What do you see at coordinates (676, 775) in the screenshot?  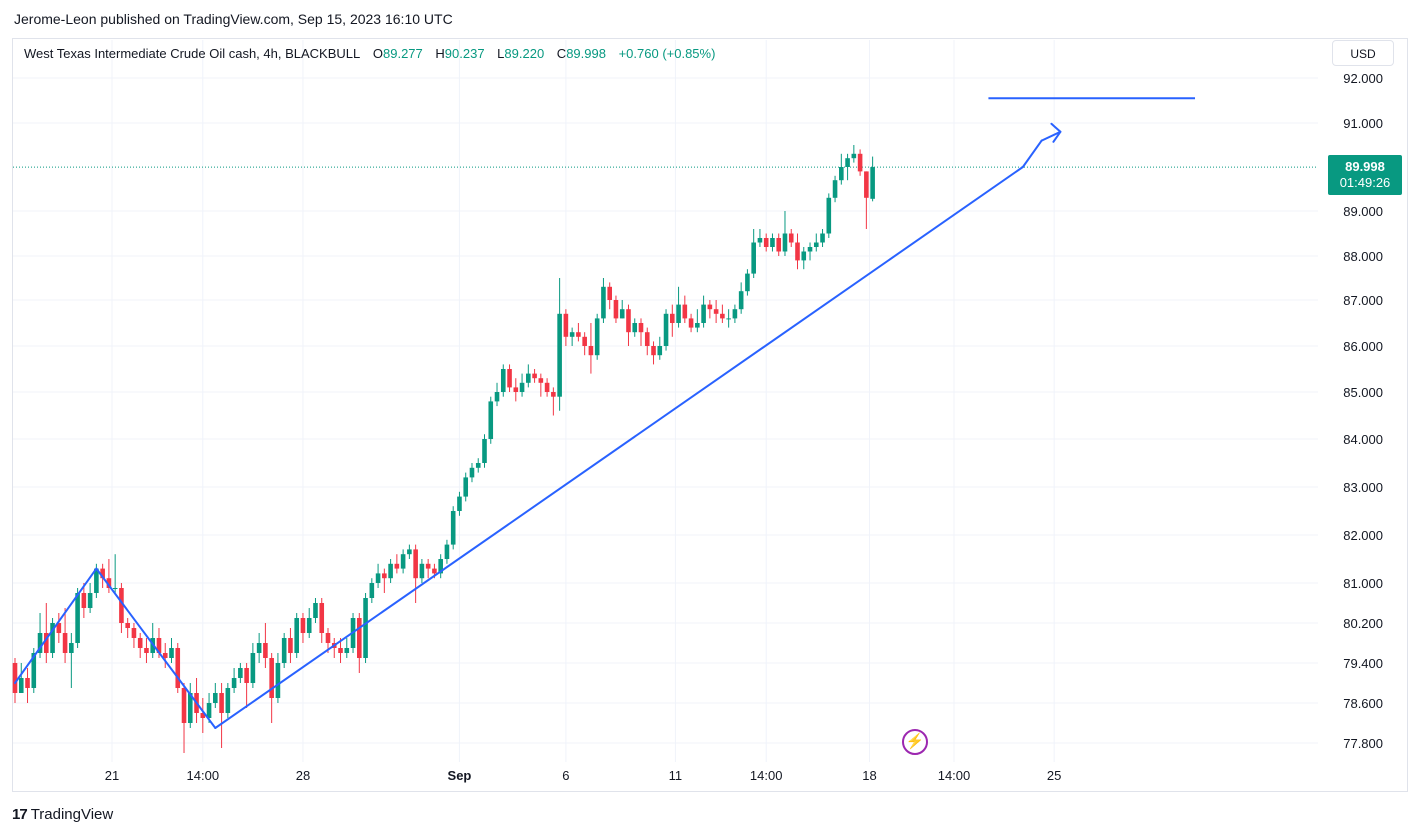 I see `x-tick-label: 11` at bounding box center [676, 775].